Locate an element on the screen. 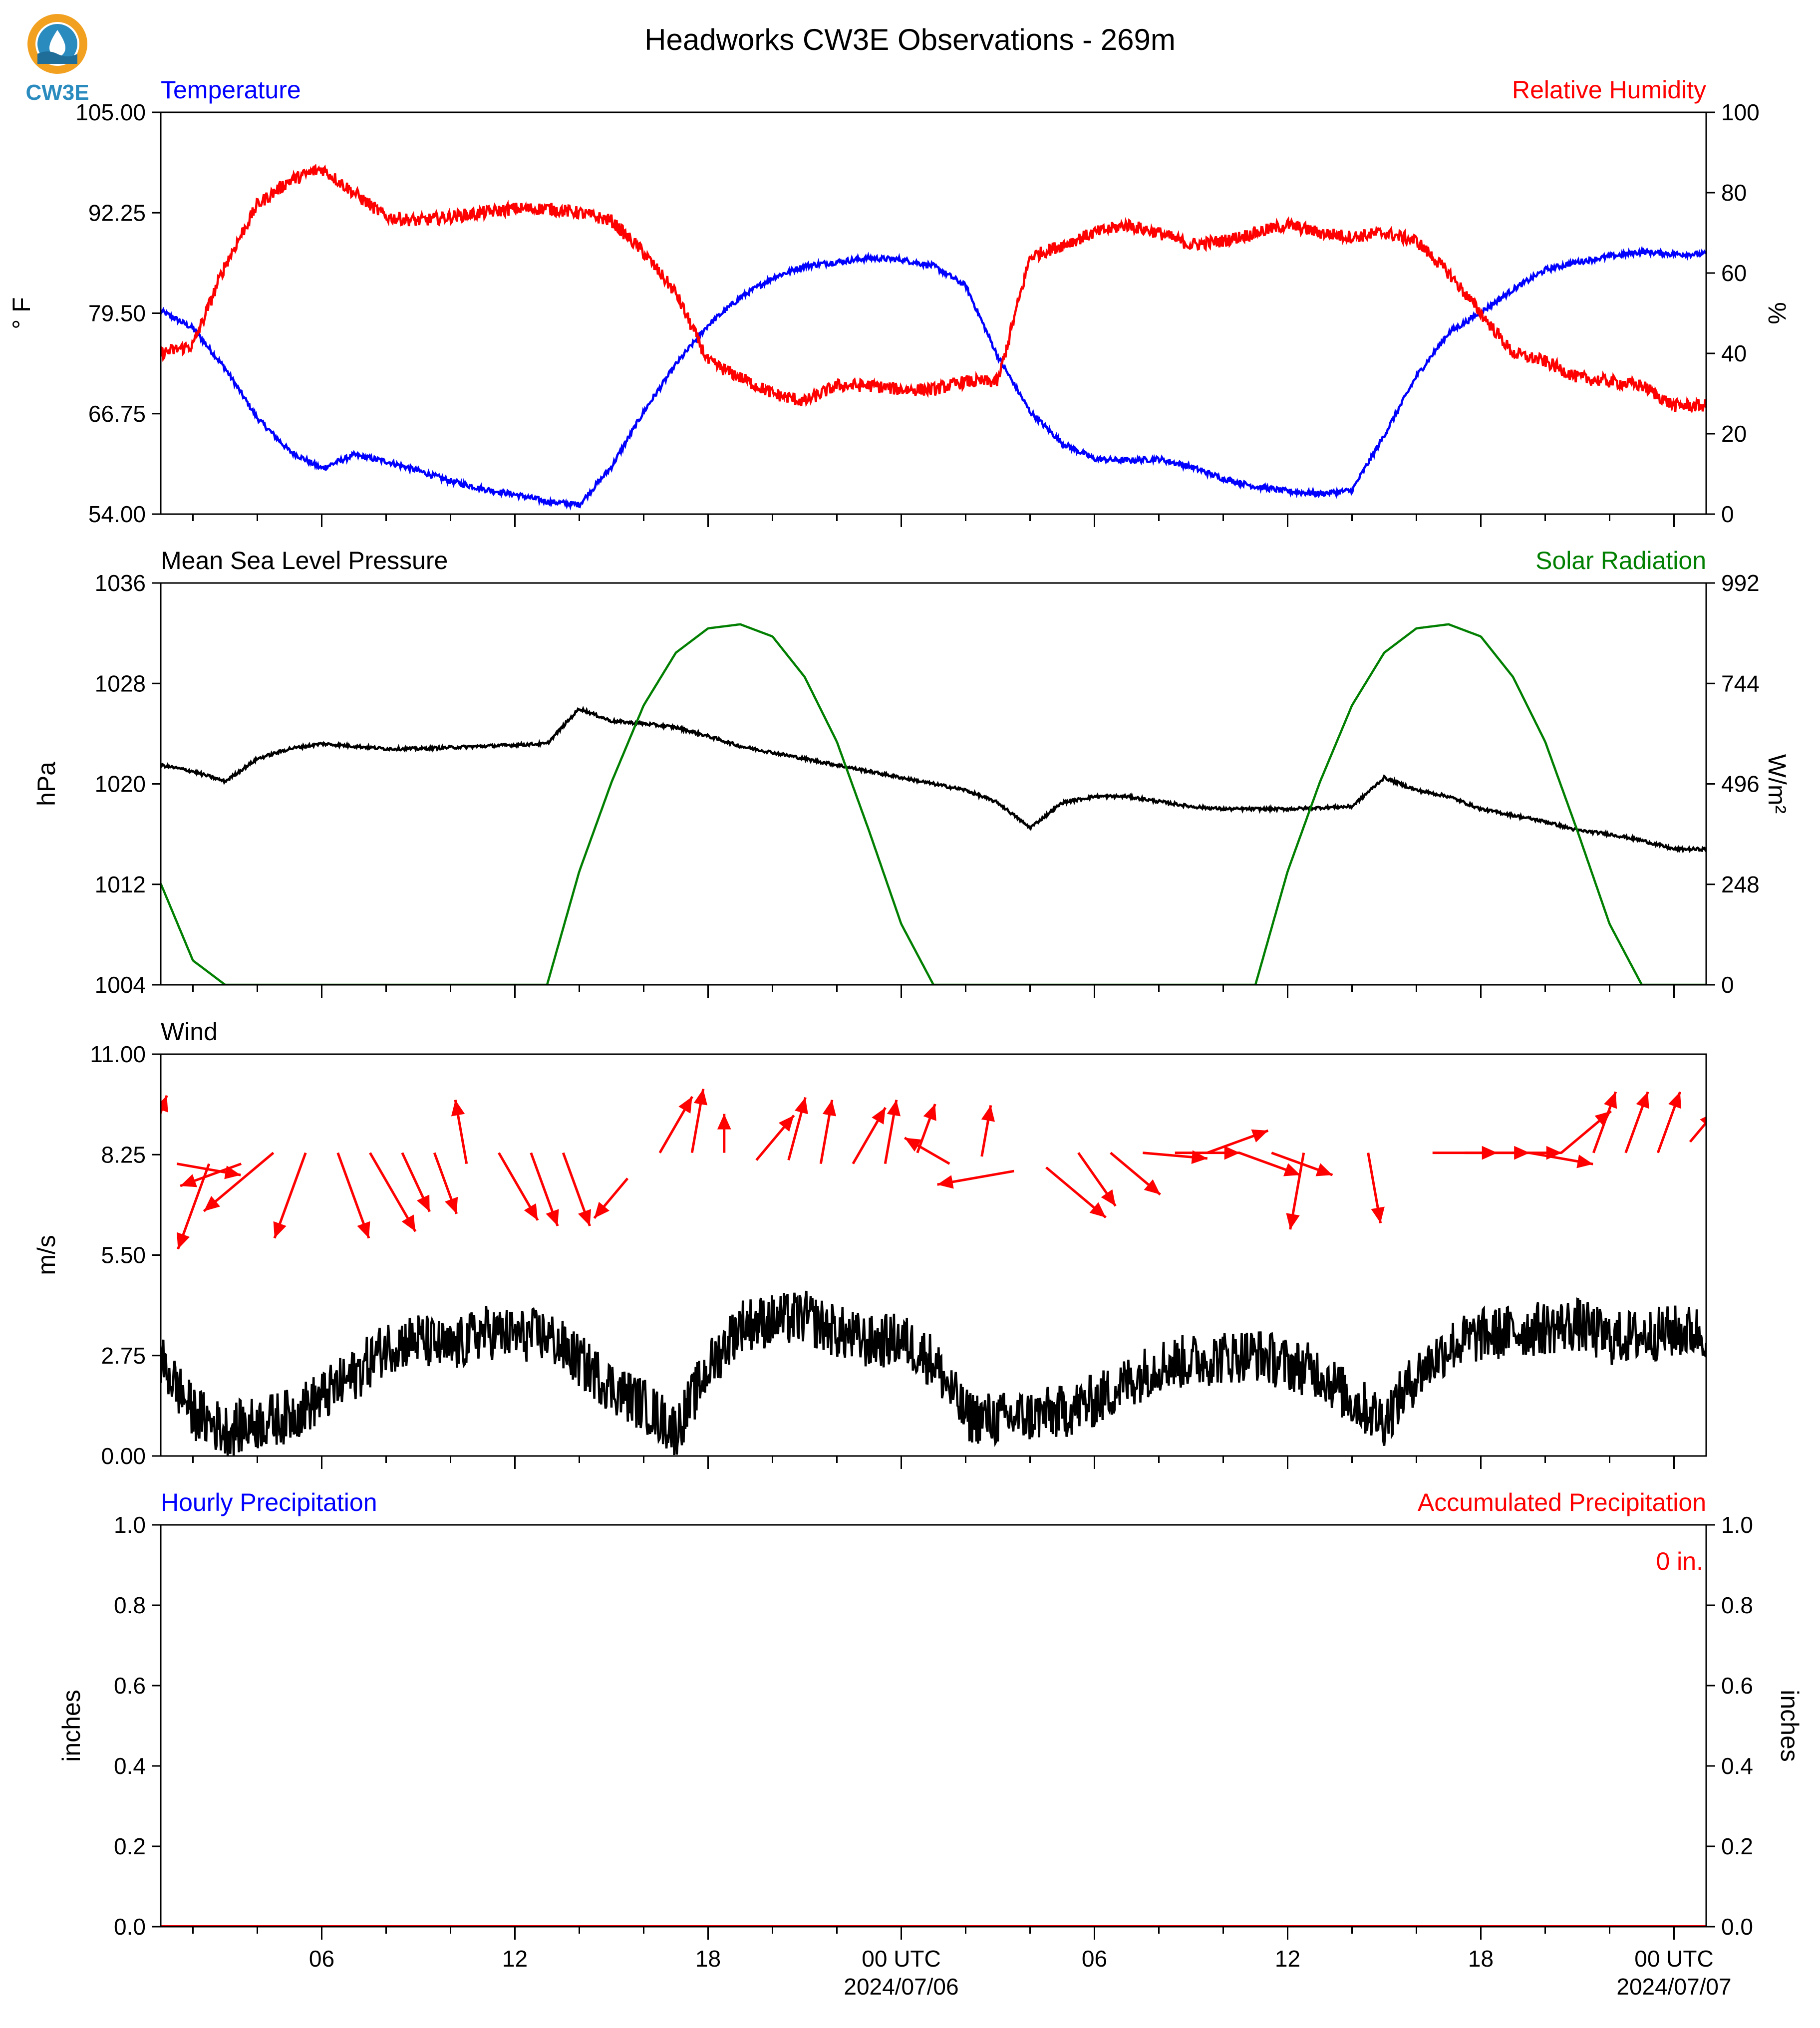 The height and width of the screenshot is (2028, 1820). right-y-tick-label: 40 is located at coordinates (1734, 353).